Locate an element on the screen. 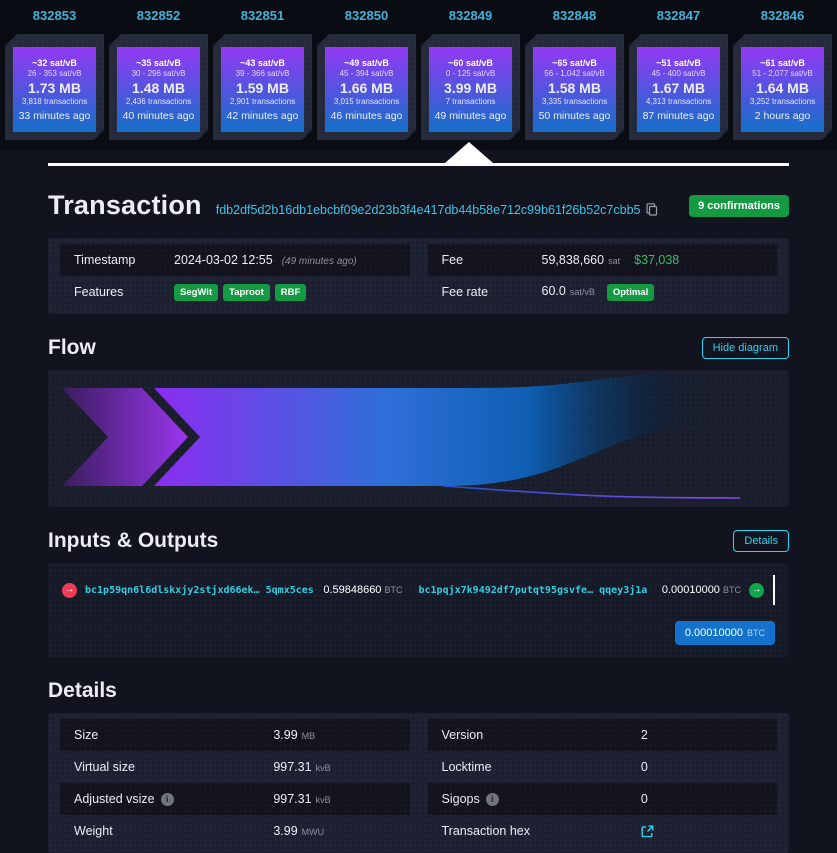  block-time: 50 minutes ago is located at coordinates (574, 115).